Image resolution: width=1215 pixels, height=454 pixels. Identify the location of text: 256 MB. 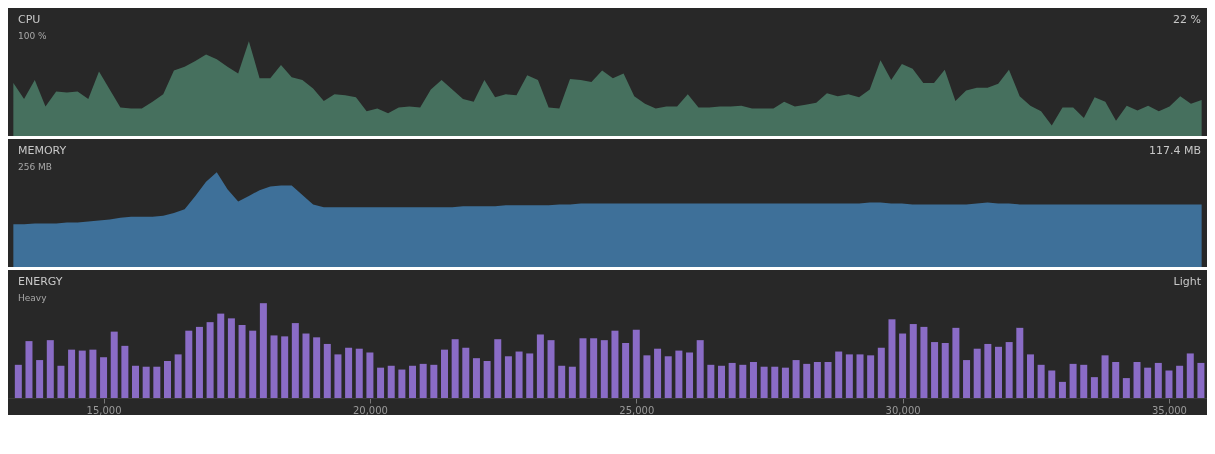
(35, 167).